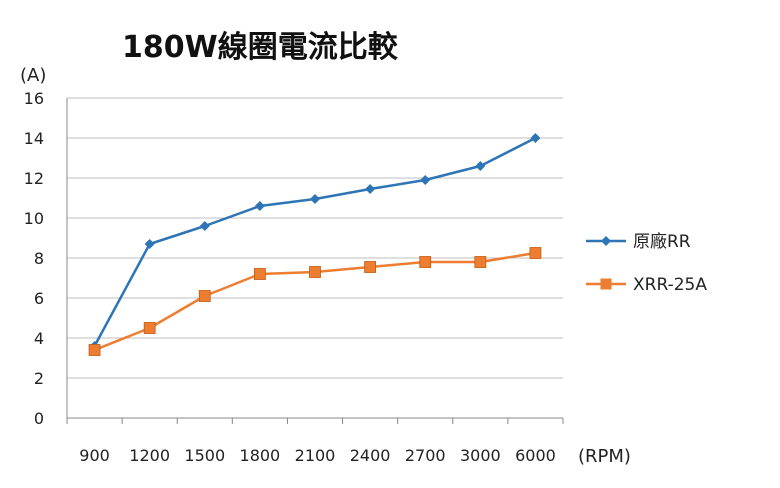  Describe the element at coordinates (670, 285) in the screenshot. I see `legend-label: XRR-25A` at that location.